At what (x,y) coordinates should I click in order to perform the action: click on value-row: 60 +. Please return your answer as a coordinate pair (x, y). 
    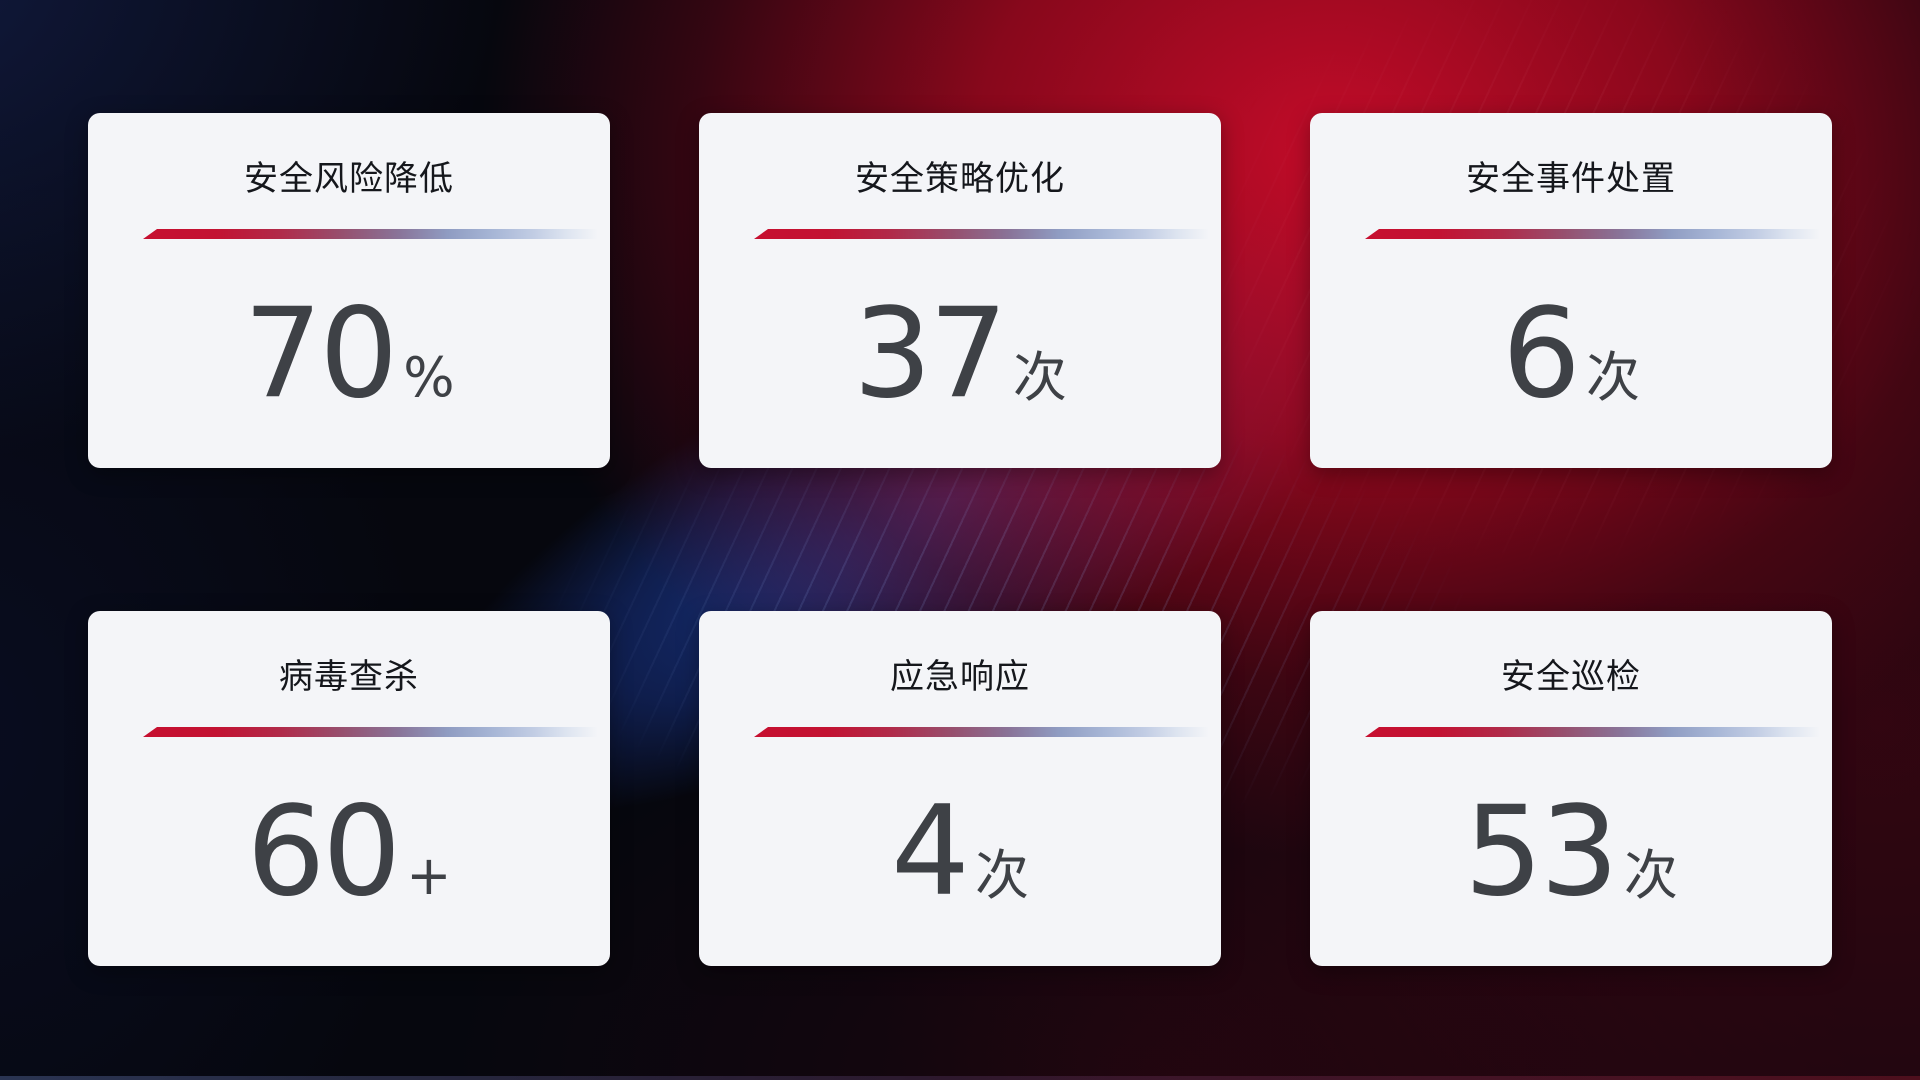
    Looking at the image, I should click on (349, 851).